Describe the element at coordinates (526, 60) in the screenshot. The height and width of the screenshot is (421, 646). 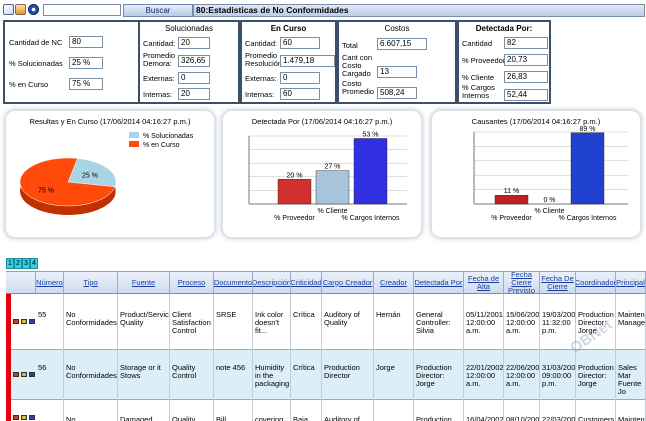
I see `det-proveedor-field: 20,73` at that location.